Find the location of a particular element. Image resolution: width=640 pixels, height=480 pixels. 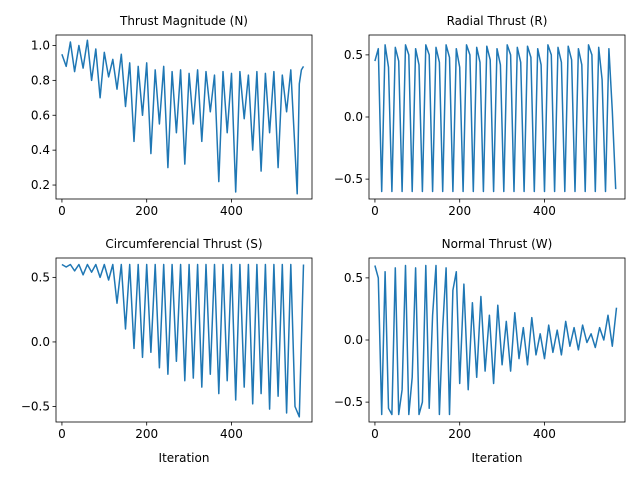

y-tick-label: 0.2 is located at coordinates (40, 185).